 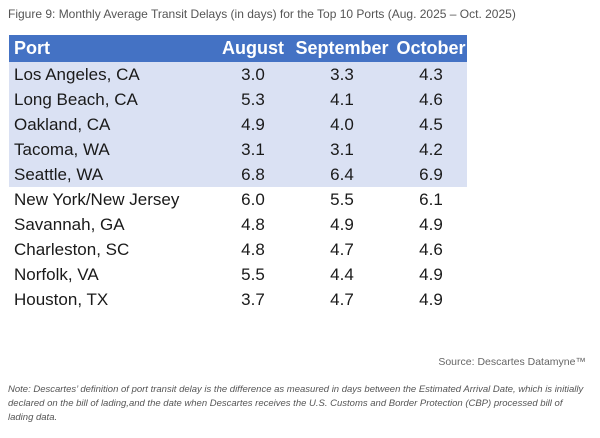 I want to click on october-value-cell: 4.2, so click(x=431, y=149).